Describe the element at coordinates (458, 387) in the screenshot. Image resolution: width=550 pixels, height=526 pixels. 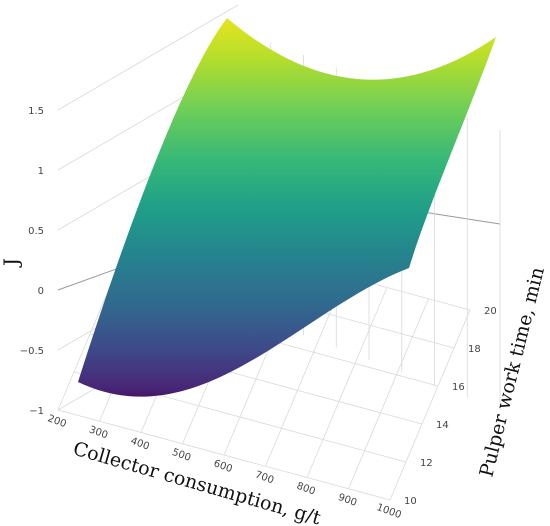
I see `y-tick-label: 16` at that location.